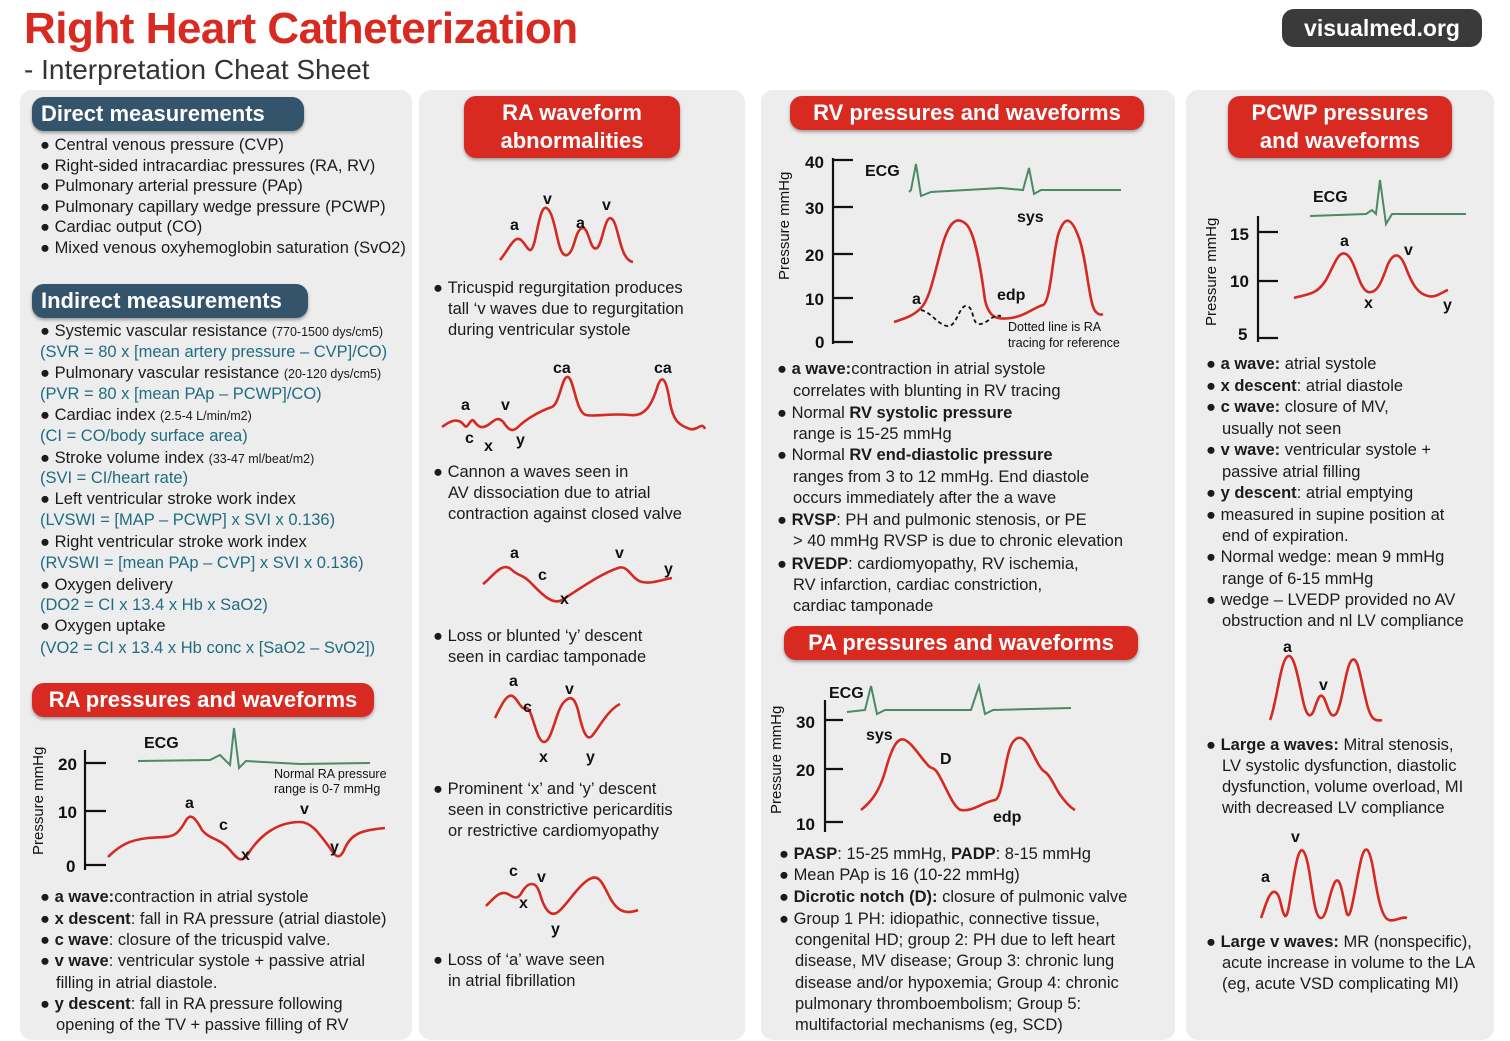 The width and height of the screenshot is (1510, 1041). Describe the element at coordinates (94, 810) in the screenshot. I see `ra-axis` at that location.